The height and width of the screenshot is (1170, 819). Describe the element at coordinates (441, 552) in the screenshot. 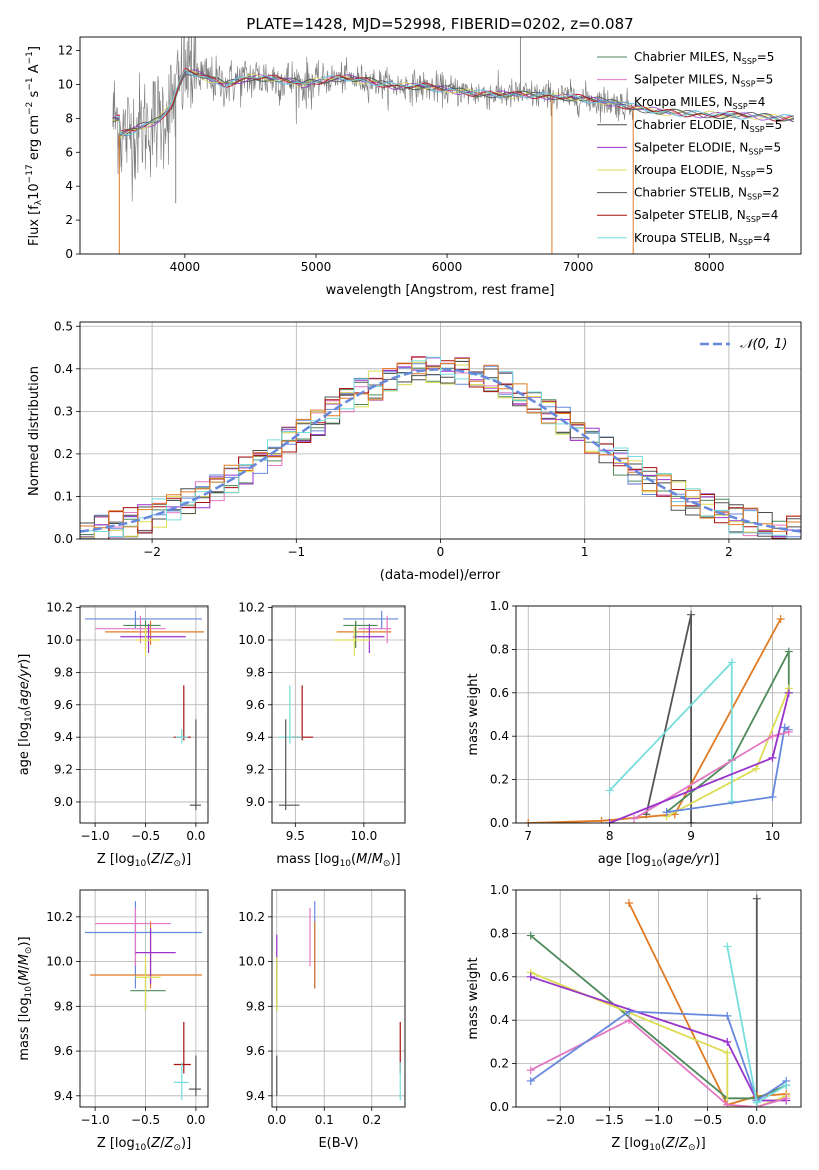

I see `x-tick-label: 0` at that location.